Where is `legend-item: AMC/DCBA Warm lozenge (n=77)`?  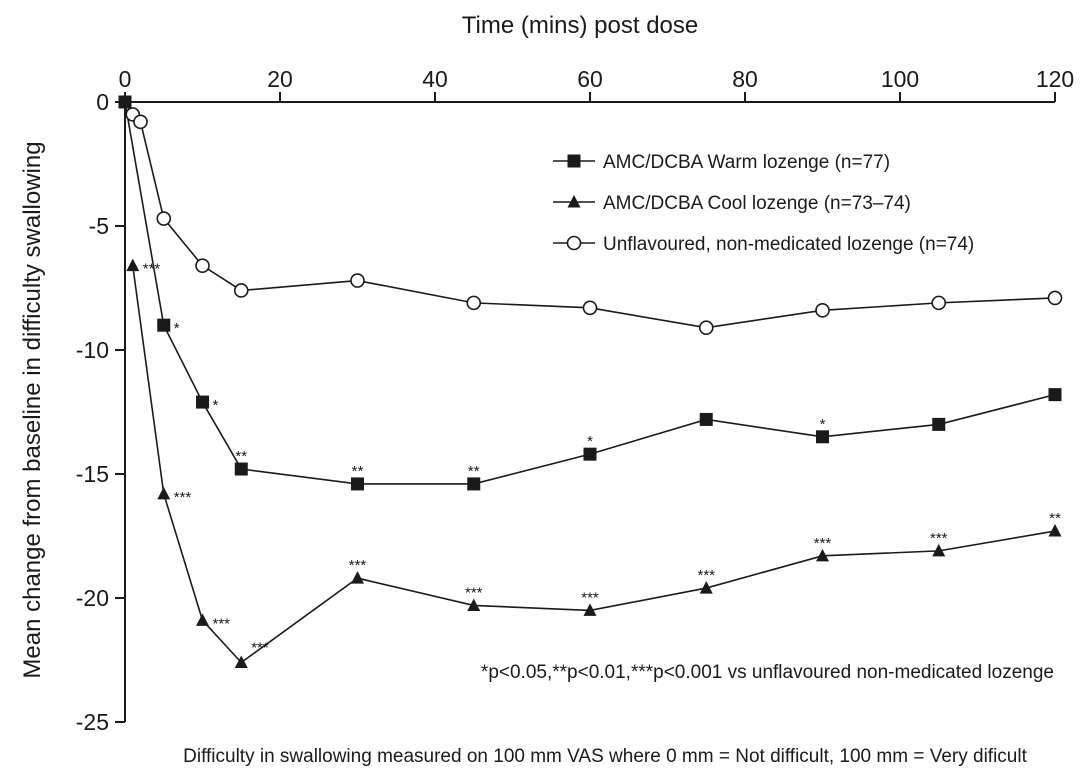 legend-item: AMC/DCBA Warm lozenge (n=77) is located at coordinates (721, 162).